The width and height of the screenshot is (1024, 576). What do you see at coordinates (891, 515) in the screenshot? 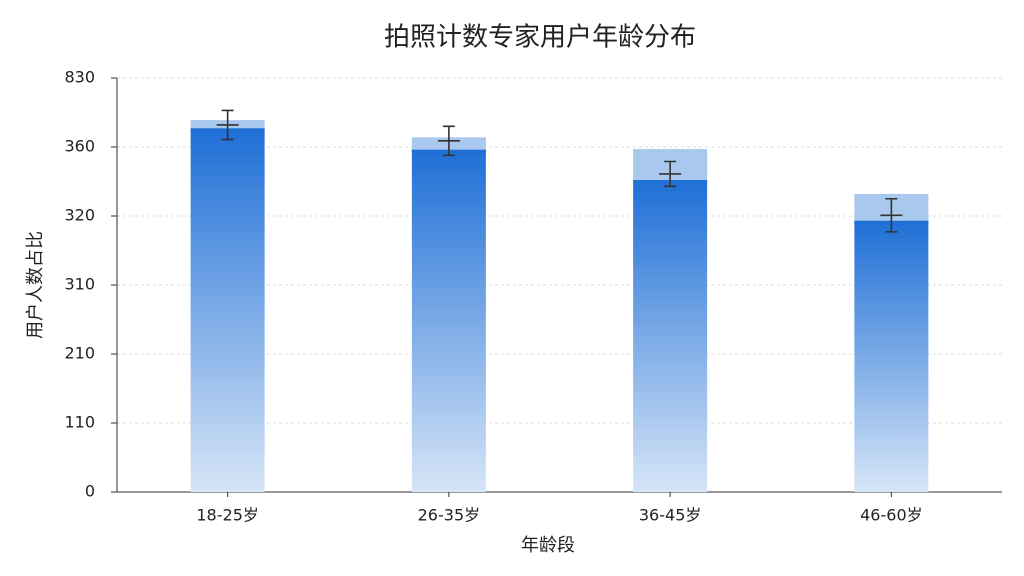
I see `x-tick-label: 46-60岁` at bounding box center [891, 515].